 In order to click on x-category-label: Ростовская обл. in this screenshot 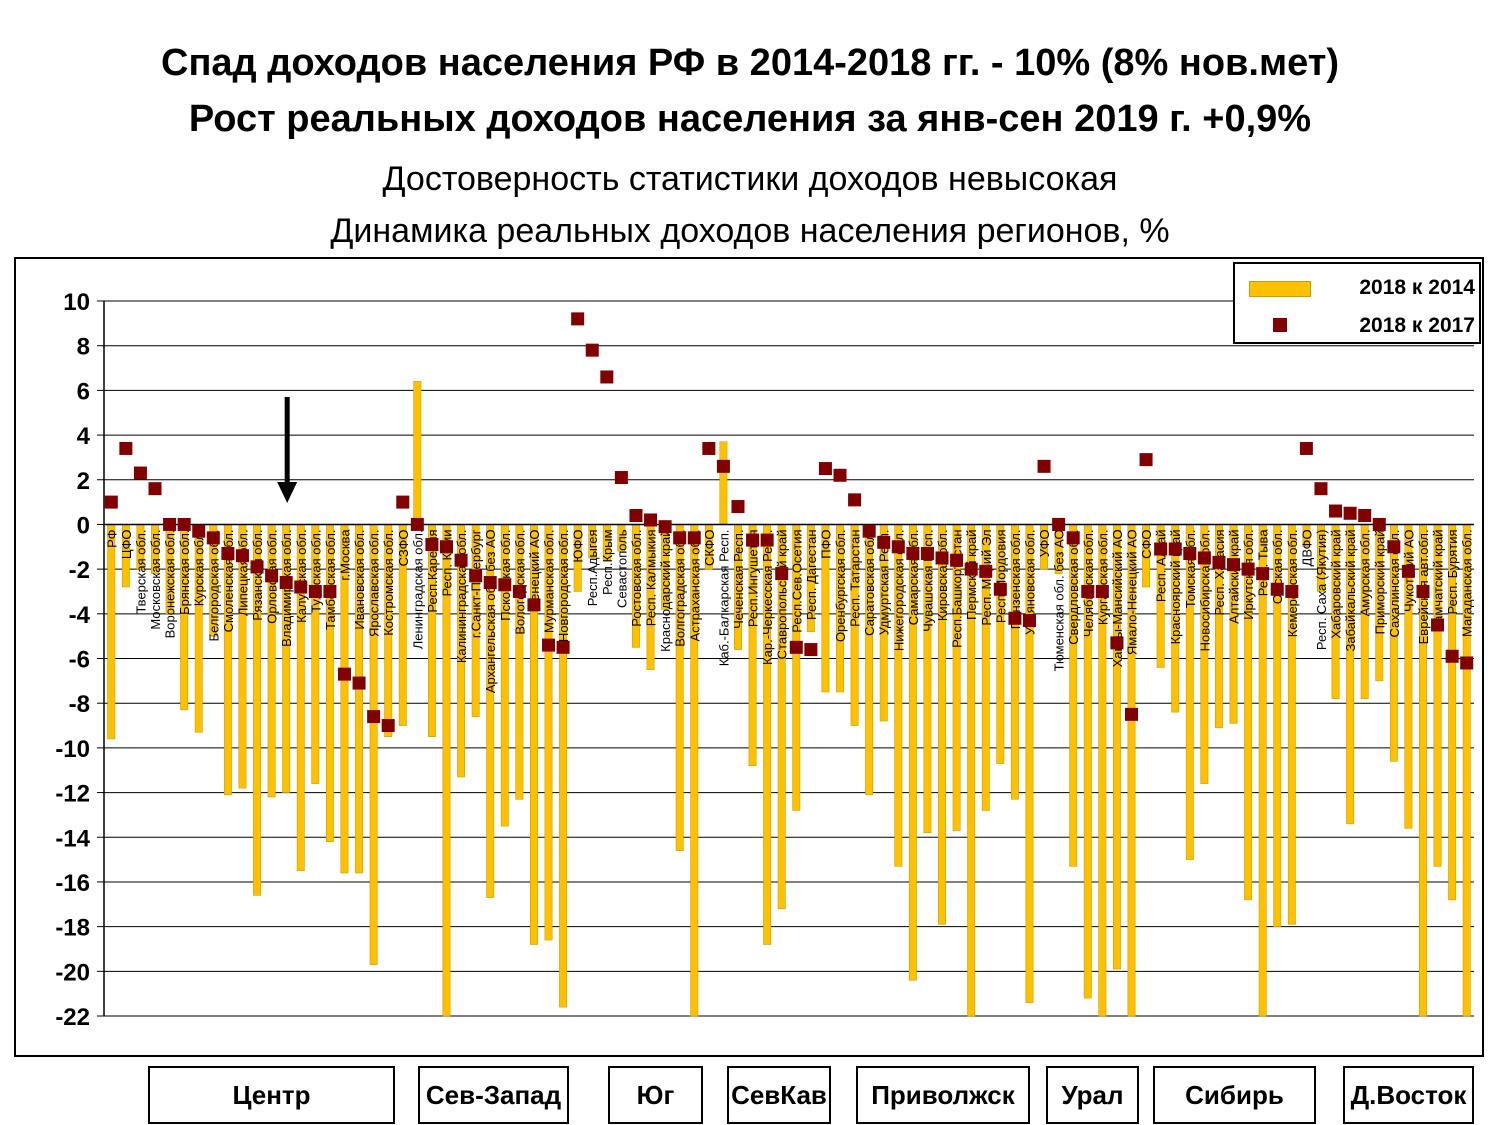, I will do `click(636, 577)`.